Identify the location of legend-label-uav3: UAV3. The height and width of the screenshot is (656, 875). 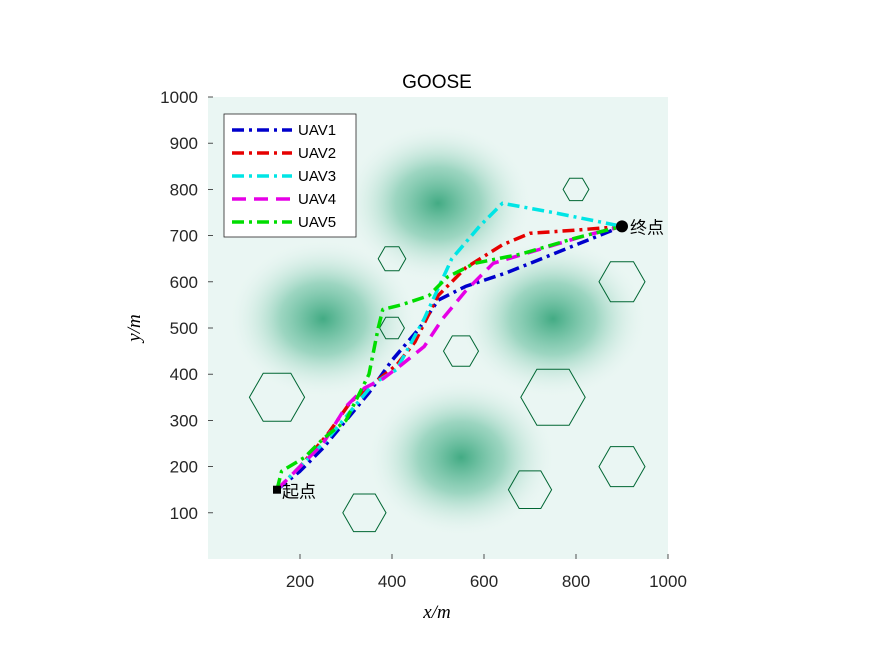
(317, 176).